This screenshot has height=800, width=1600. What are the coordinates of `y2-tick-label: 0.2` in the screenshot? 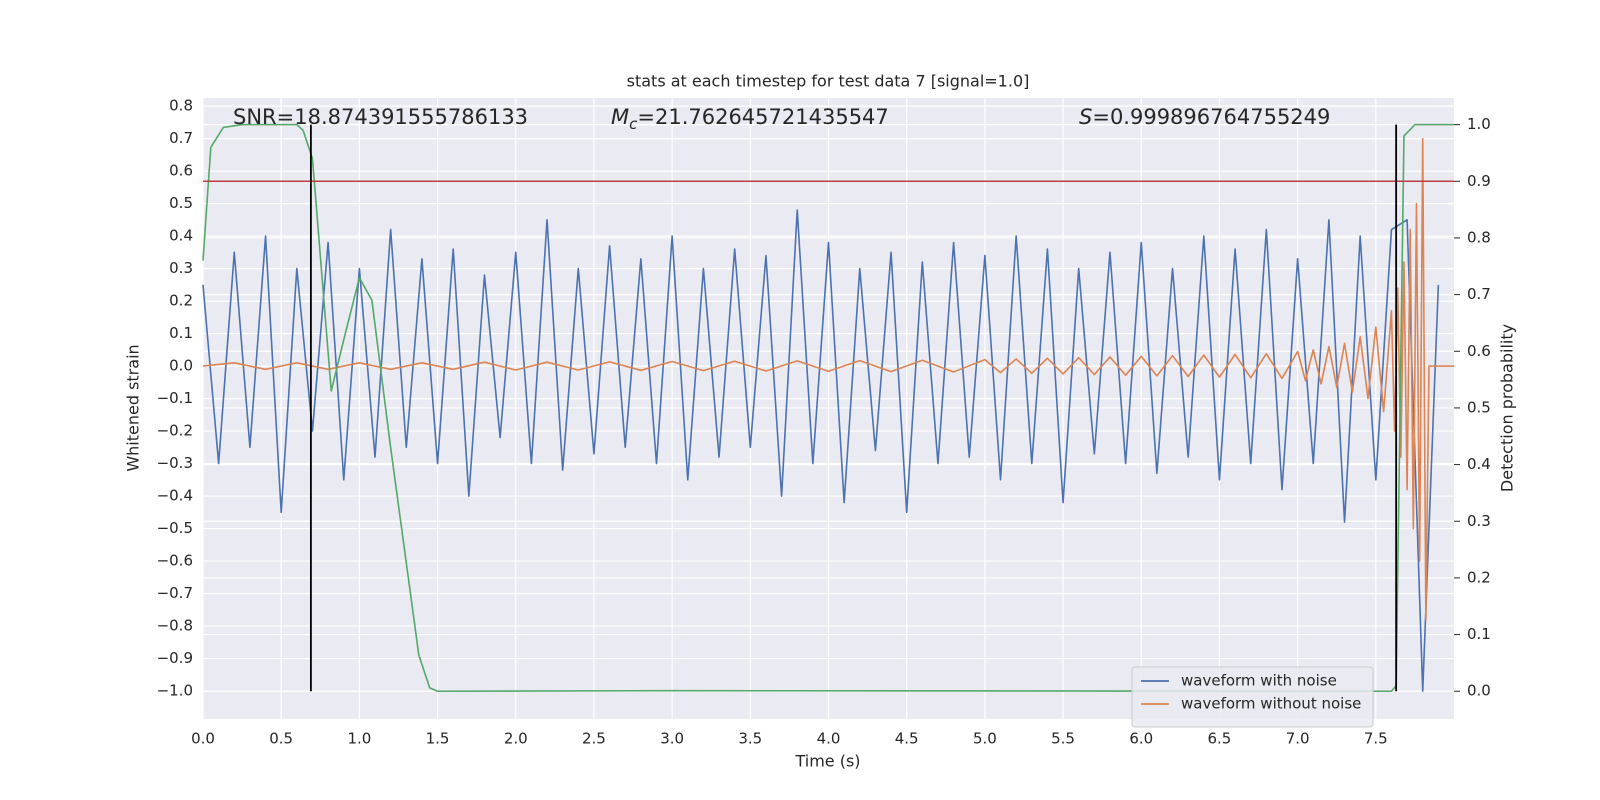 It's located at (1479, 577).